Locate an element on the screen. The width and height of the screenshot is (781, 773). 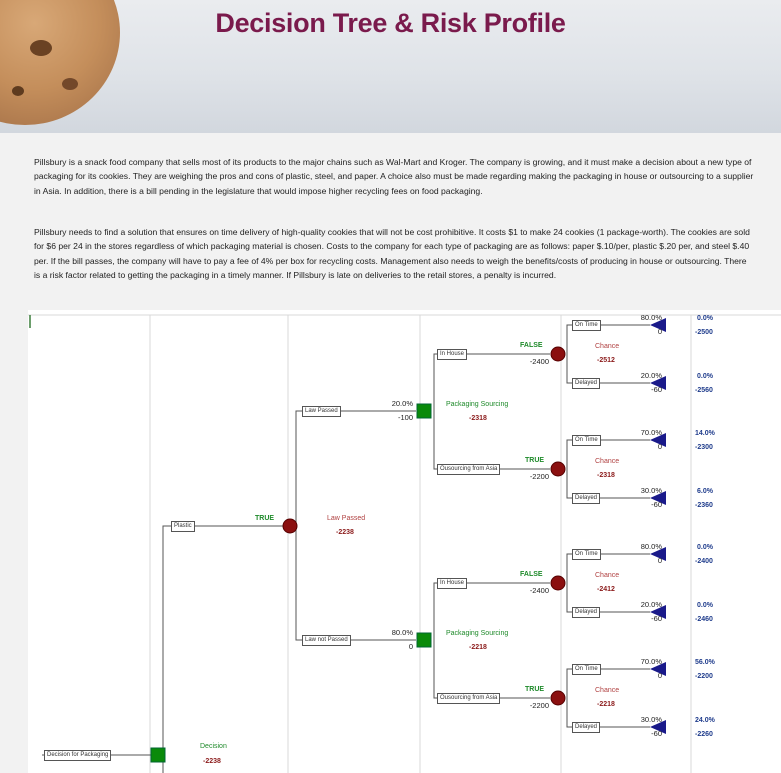
lnp-in-house-chance-label: Chance is located at coordinates (607, 575).